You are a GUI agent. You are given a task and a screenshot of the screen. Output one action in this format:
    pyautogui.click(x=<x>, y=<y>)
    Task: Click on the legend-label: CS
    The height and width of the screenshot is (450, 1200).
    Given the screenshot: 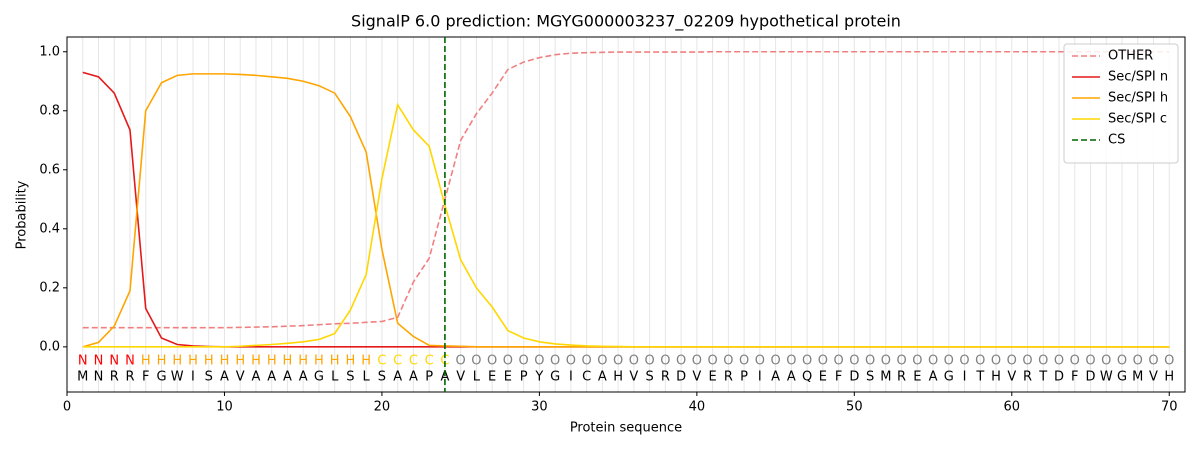 What is the action you would take?
    pyautogui.click(x=1116, y=140)
    